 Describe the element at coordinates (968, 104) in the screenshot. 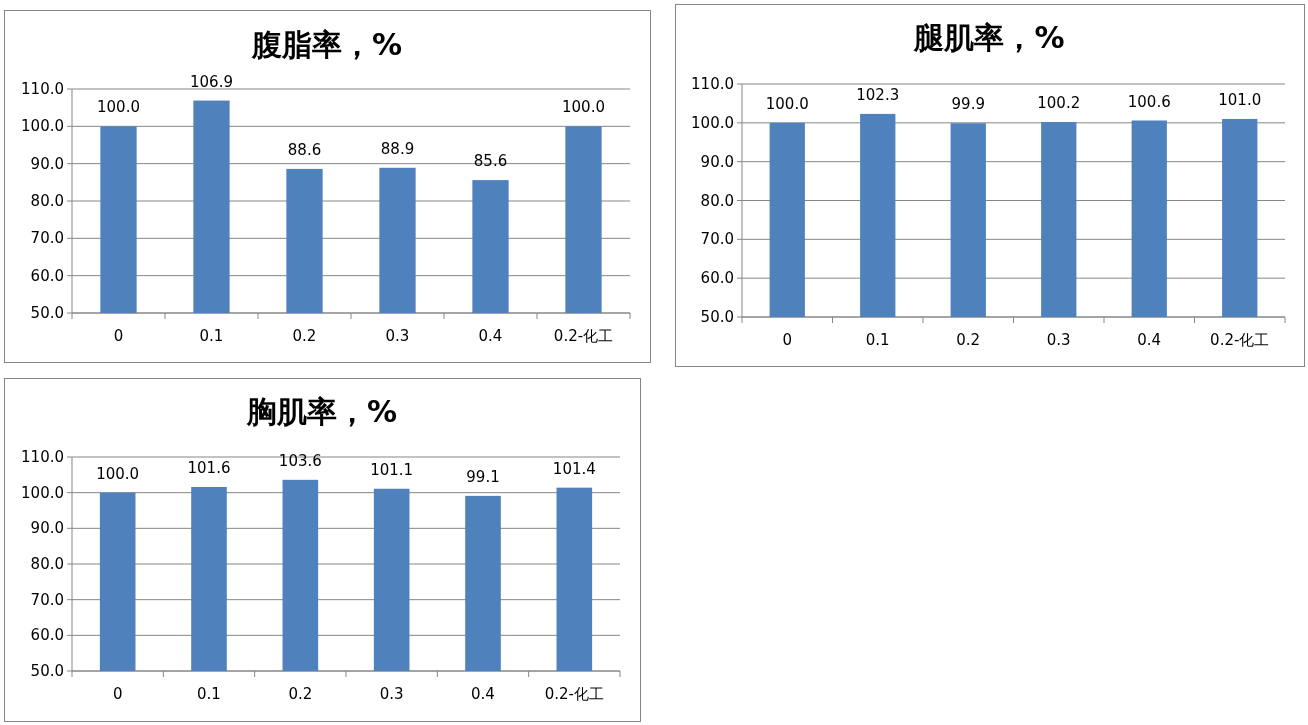

I see `data-label: 99.9` at that location.